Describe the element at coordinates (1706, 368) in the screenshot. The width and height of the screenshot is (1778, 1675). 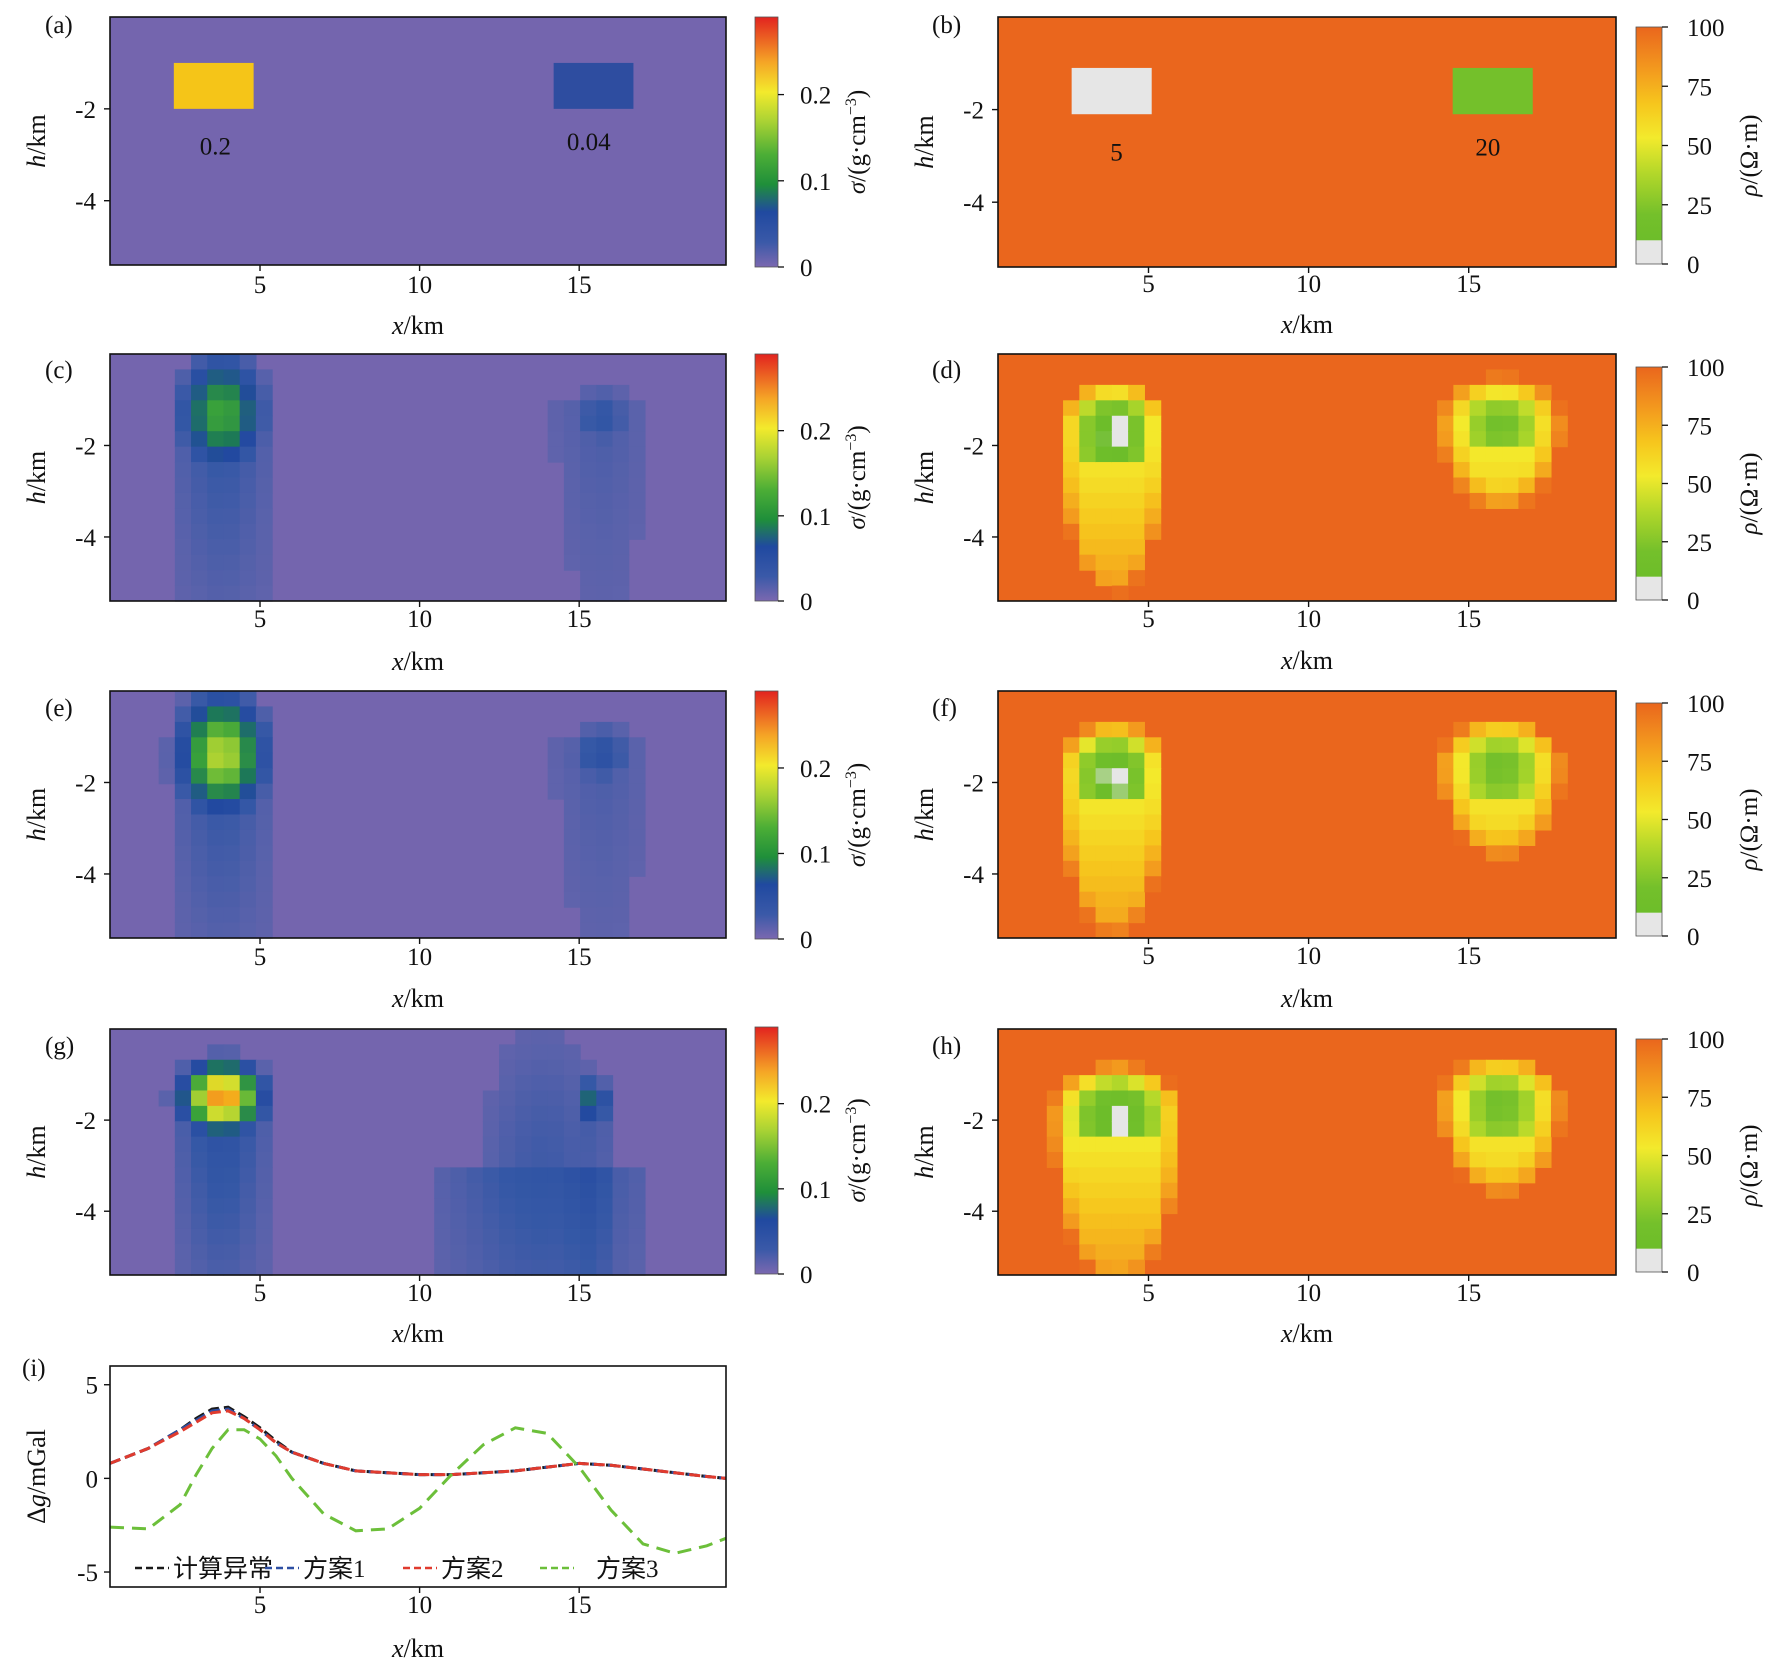
I see `colorbar-tick-label: 100` at that location.